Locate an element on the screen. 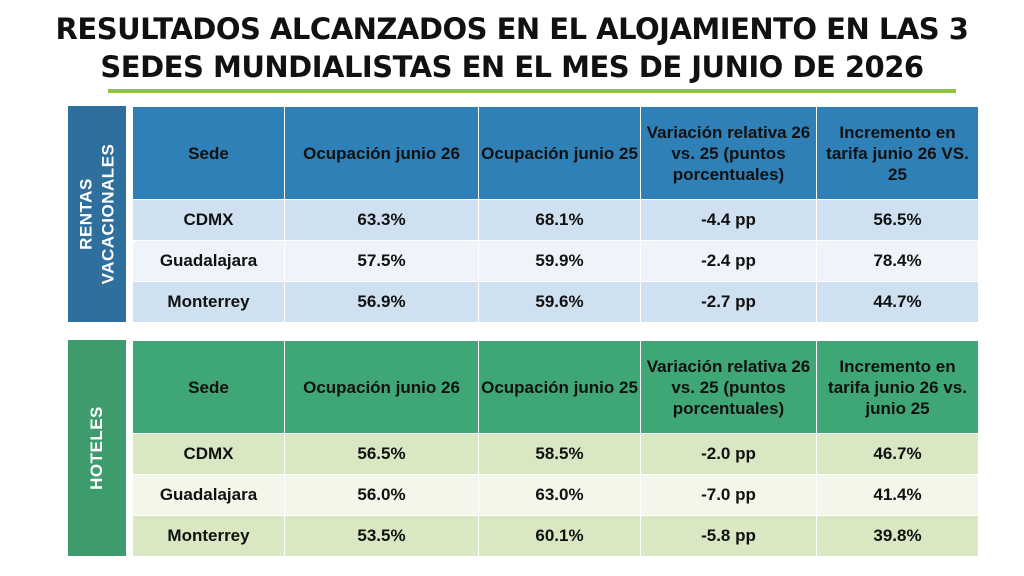 Image resolution: width=1024 pixels, height=576 pixels. title-divider is located at coordinates (532, 91).